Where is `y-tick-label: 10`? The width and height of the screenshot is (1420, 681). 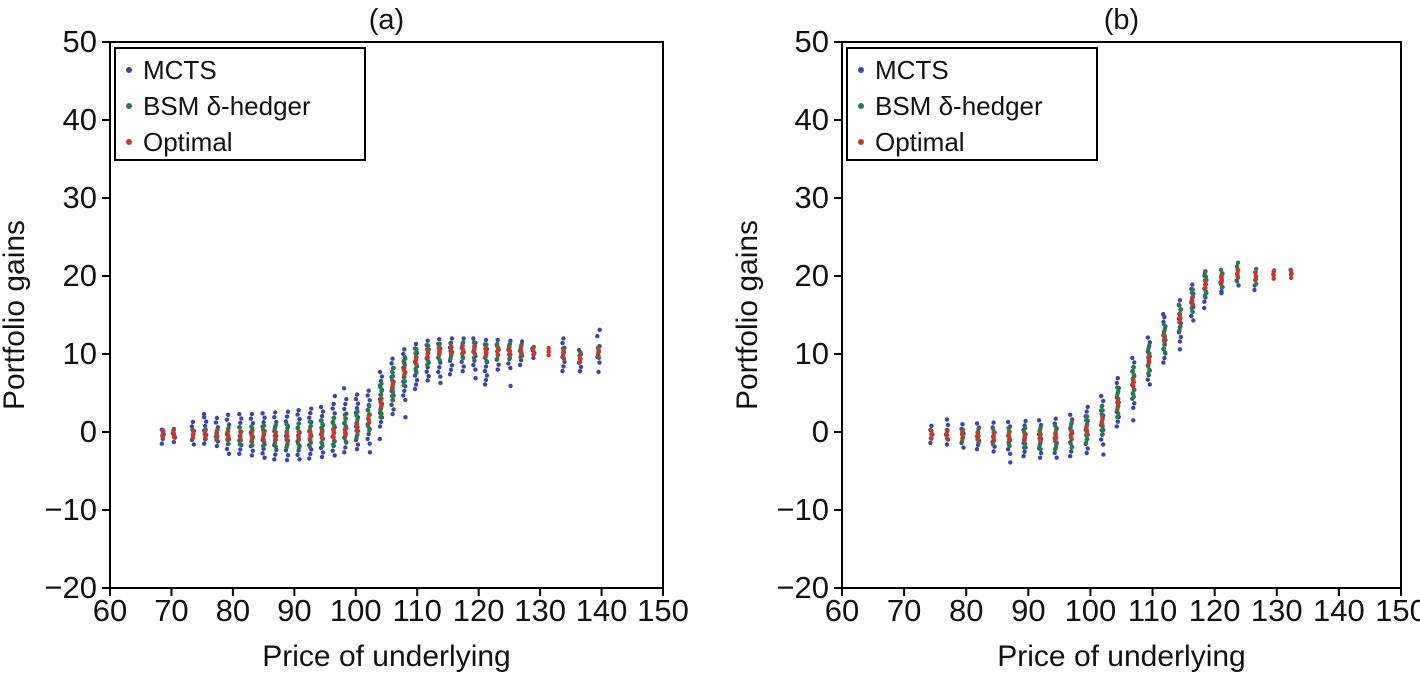 y-tick-label: 10 is located at coordinates (812, 353).